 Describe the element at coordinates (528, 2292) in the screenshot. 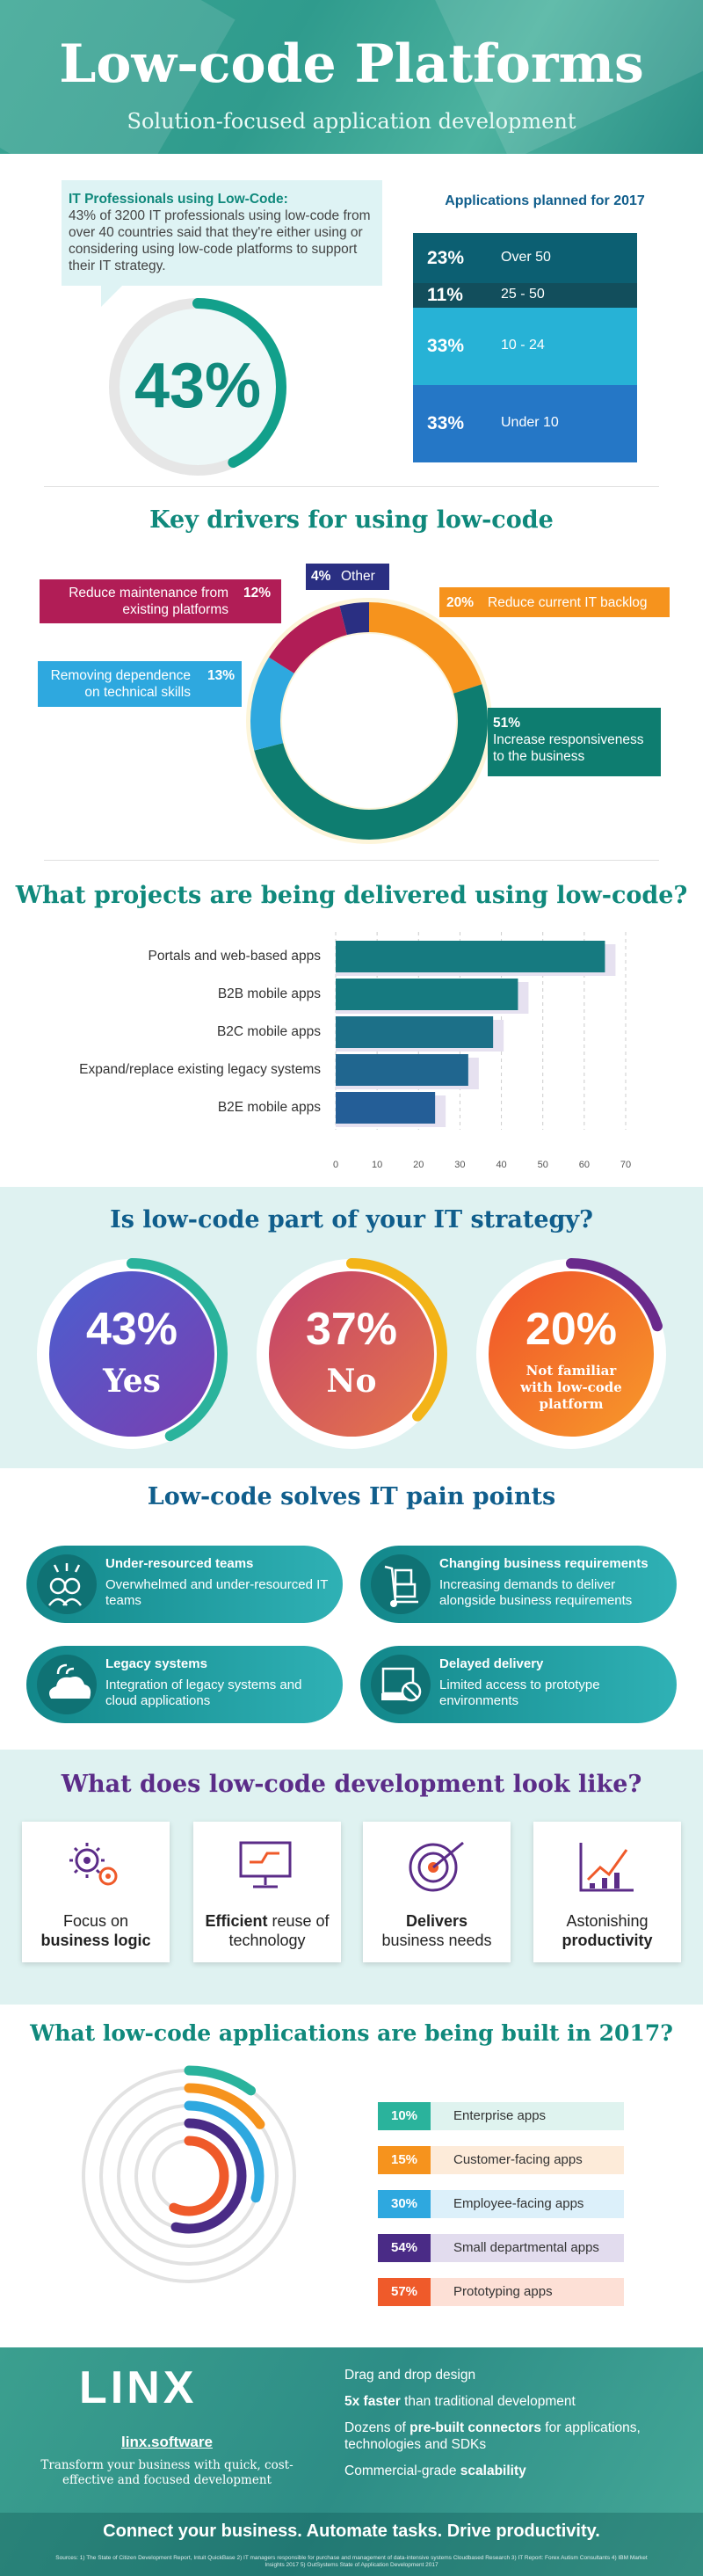

I see `built-label: Prototyping apps` at that location.